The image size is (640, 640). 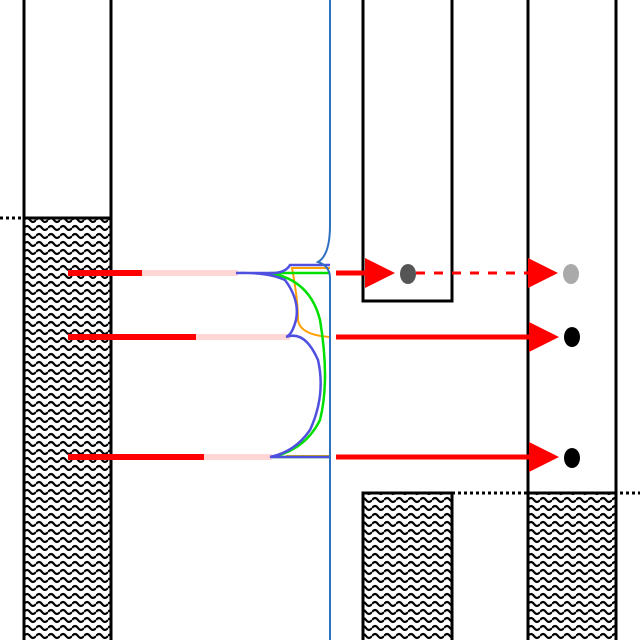 I want to click on left-column-hatched, so click(x=67, y=428).